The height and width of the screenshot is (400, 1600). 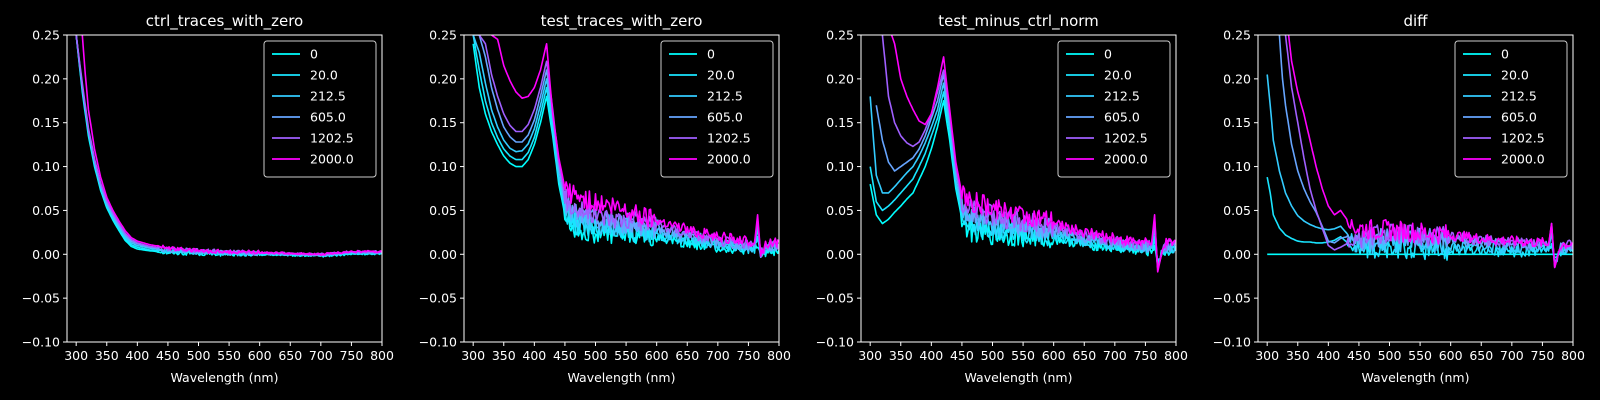 What do you see at coordinates (332, 159) in the screenshot?
I see `legend-label: 2000.0` at bounding box center [332, 159].